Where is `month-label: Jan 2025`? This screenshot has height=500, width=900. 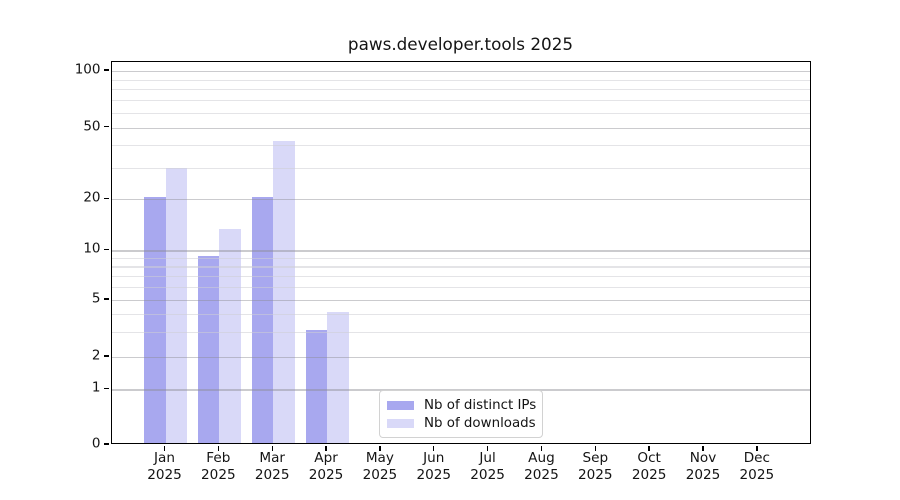
month-label: Jan 2025 is located at coordinates (164, 466).